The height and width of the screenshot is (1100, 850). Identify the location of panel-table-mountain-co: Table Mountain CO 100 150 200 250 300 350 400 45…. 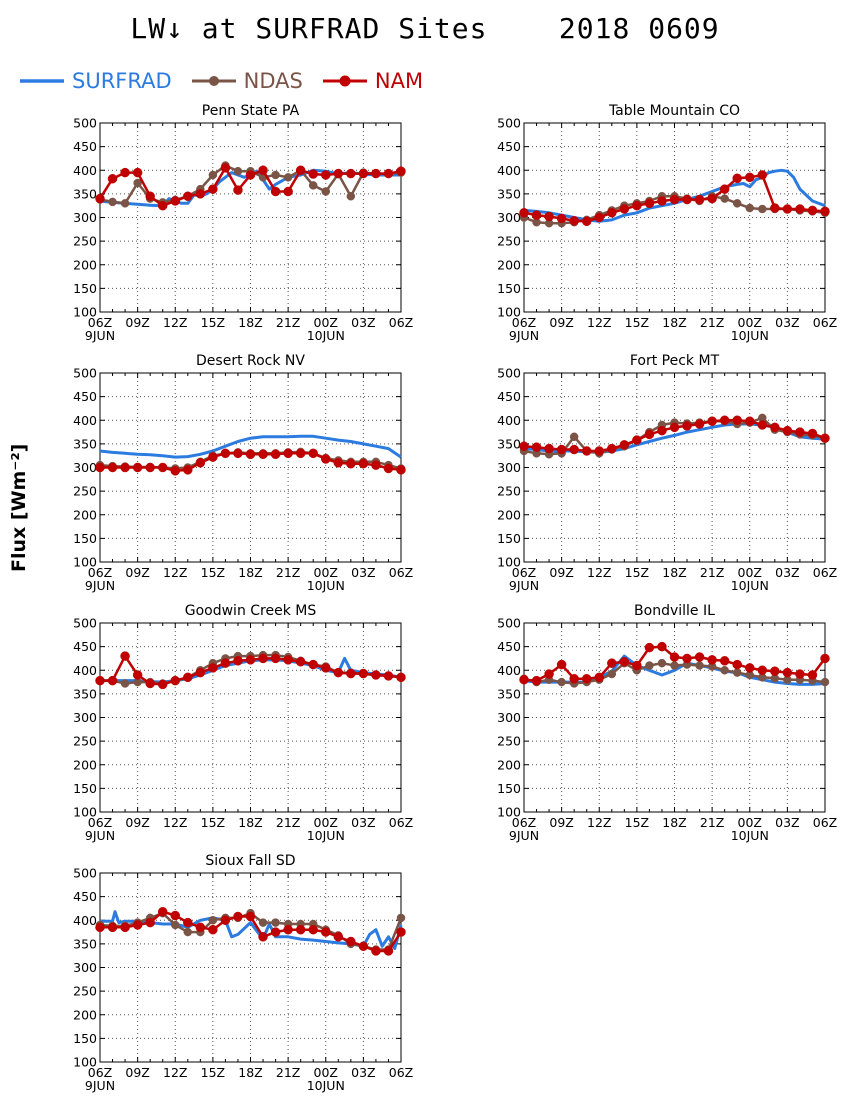
(667, 223).